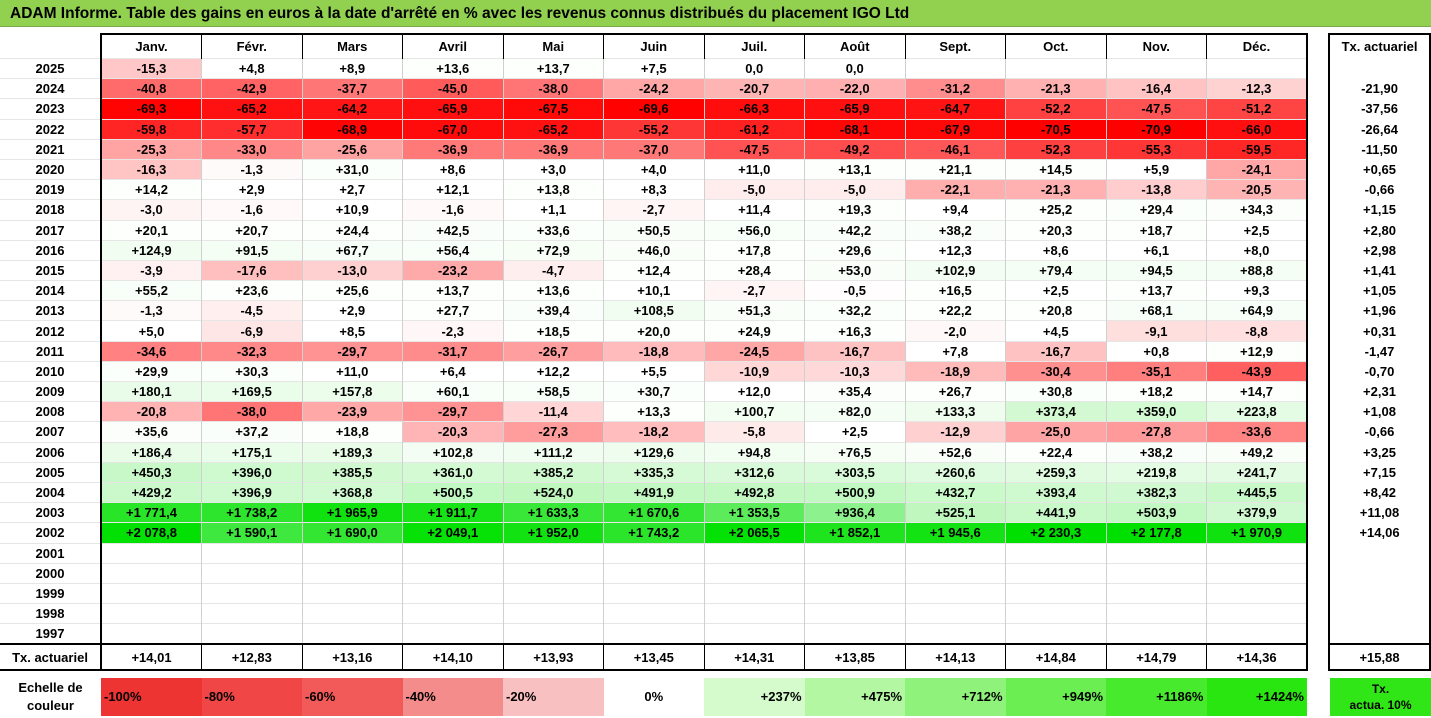 Image resolution: width=1431 pixels, height=718 pixels. What do you see at coordinates (51, 613) in the screenshot?
I see `year-label: 1998` at bounding box center [51, 613].